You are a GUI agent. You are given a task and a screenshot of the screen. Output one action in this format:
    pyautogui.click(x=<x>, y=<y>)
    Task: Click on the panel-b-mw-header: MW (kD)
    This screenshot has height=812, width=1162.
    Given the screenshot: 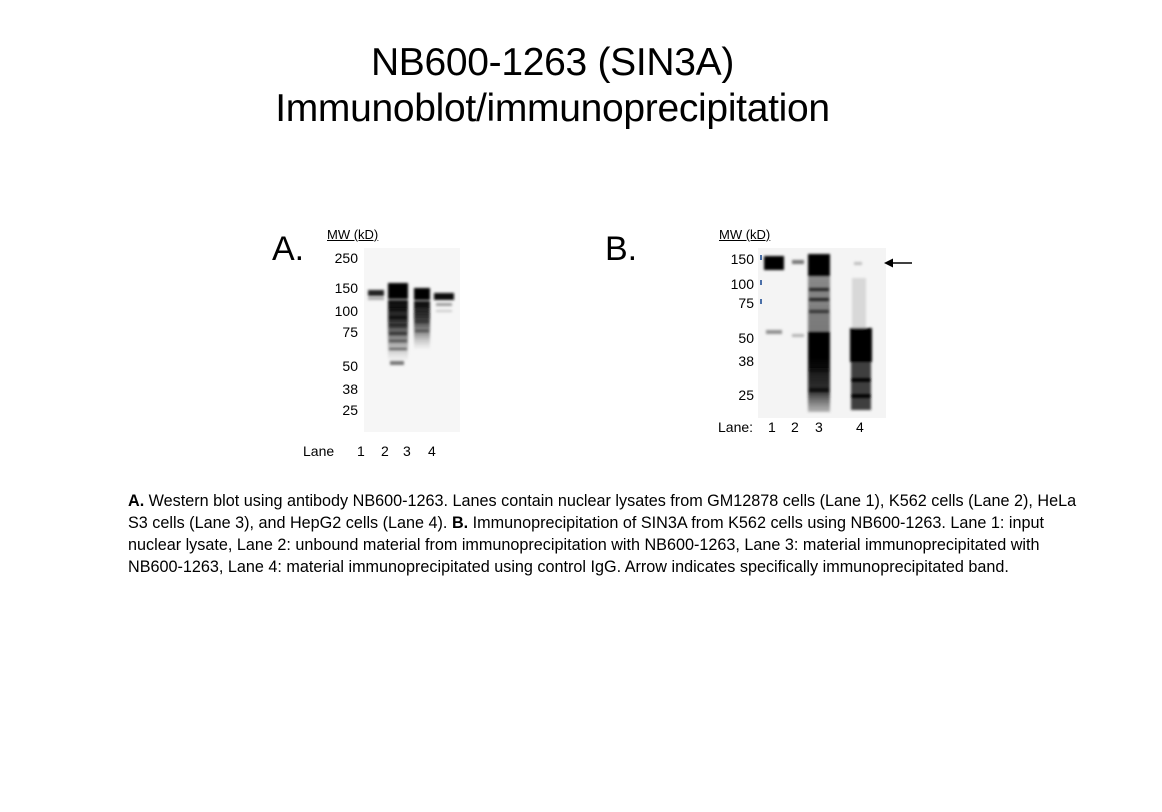 What is the action you would take?
    pyautogui.click(x=745, y=234)
    